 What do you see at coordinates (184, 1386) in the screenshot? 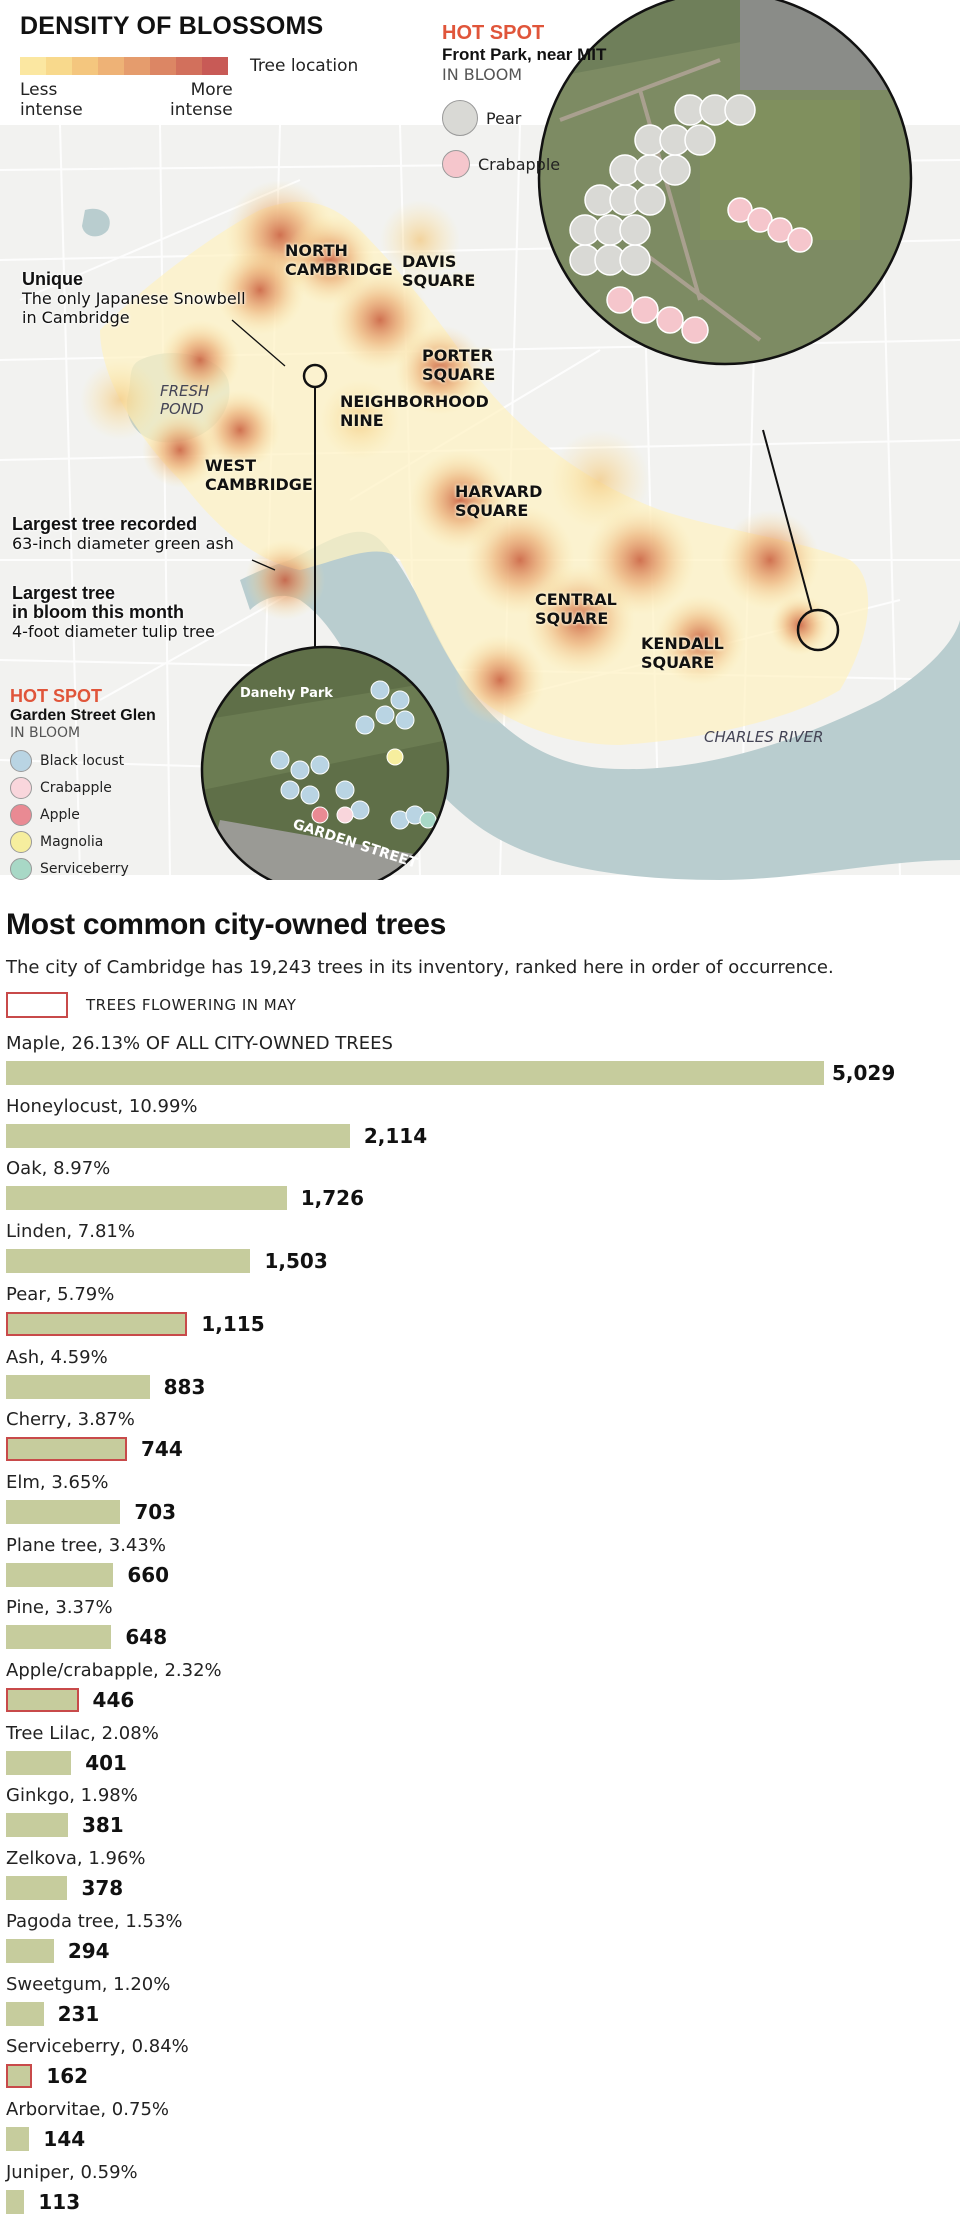
I see `bar-value-label: 883` at bounding box center [184, 1386].